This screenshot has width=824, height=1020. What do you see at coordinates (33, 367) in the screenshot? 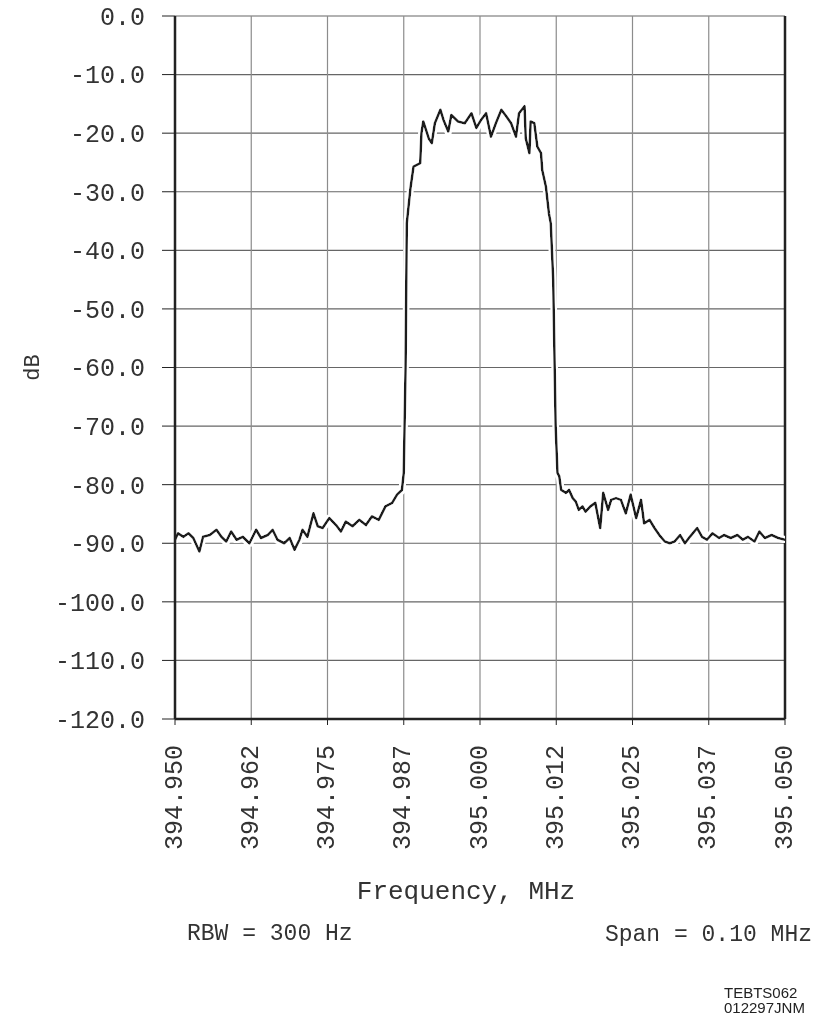
I see `y-axis-title: dB` at bounding box center [33, 367].